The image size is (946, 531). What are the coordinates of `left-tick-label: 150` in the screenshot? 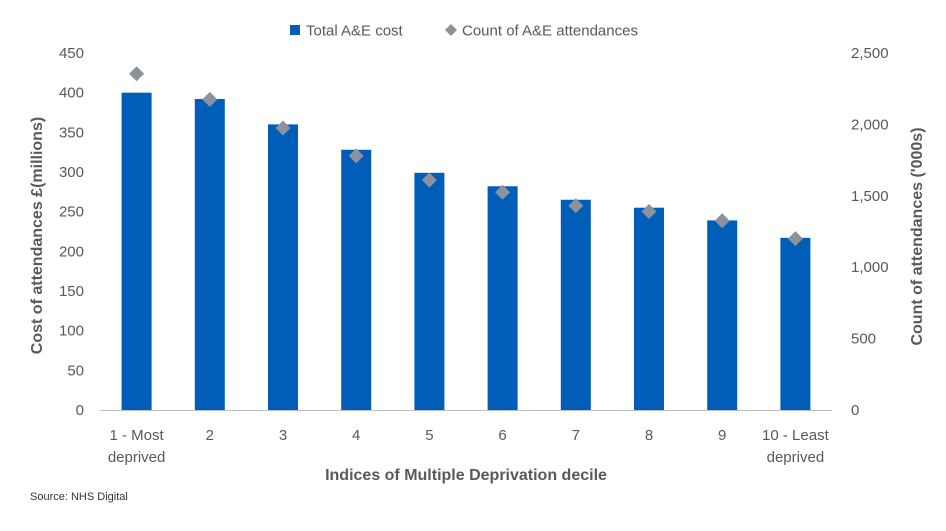 It's located at (71, 291).